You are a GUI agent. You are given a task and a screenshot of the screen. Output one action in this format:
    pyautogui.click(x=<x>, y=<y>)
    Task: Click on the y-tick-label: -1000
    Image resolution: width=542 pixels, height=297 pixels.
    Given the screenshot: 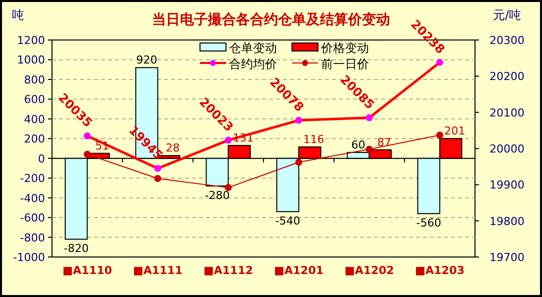 What is the action you would take?
    pyautogui.click(x=29, y=257)
    